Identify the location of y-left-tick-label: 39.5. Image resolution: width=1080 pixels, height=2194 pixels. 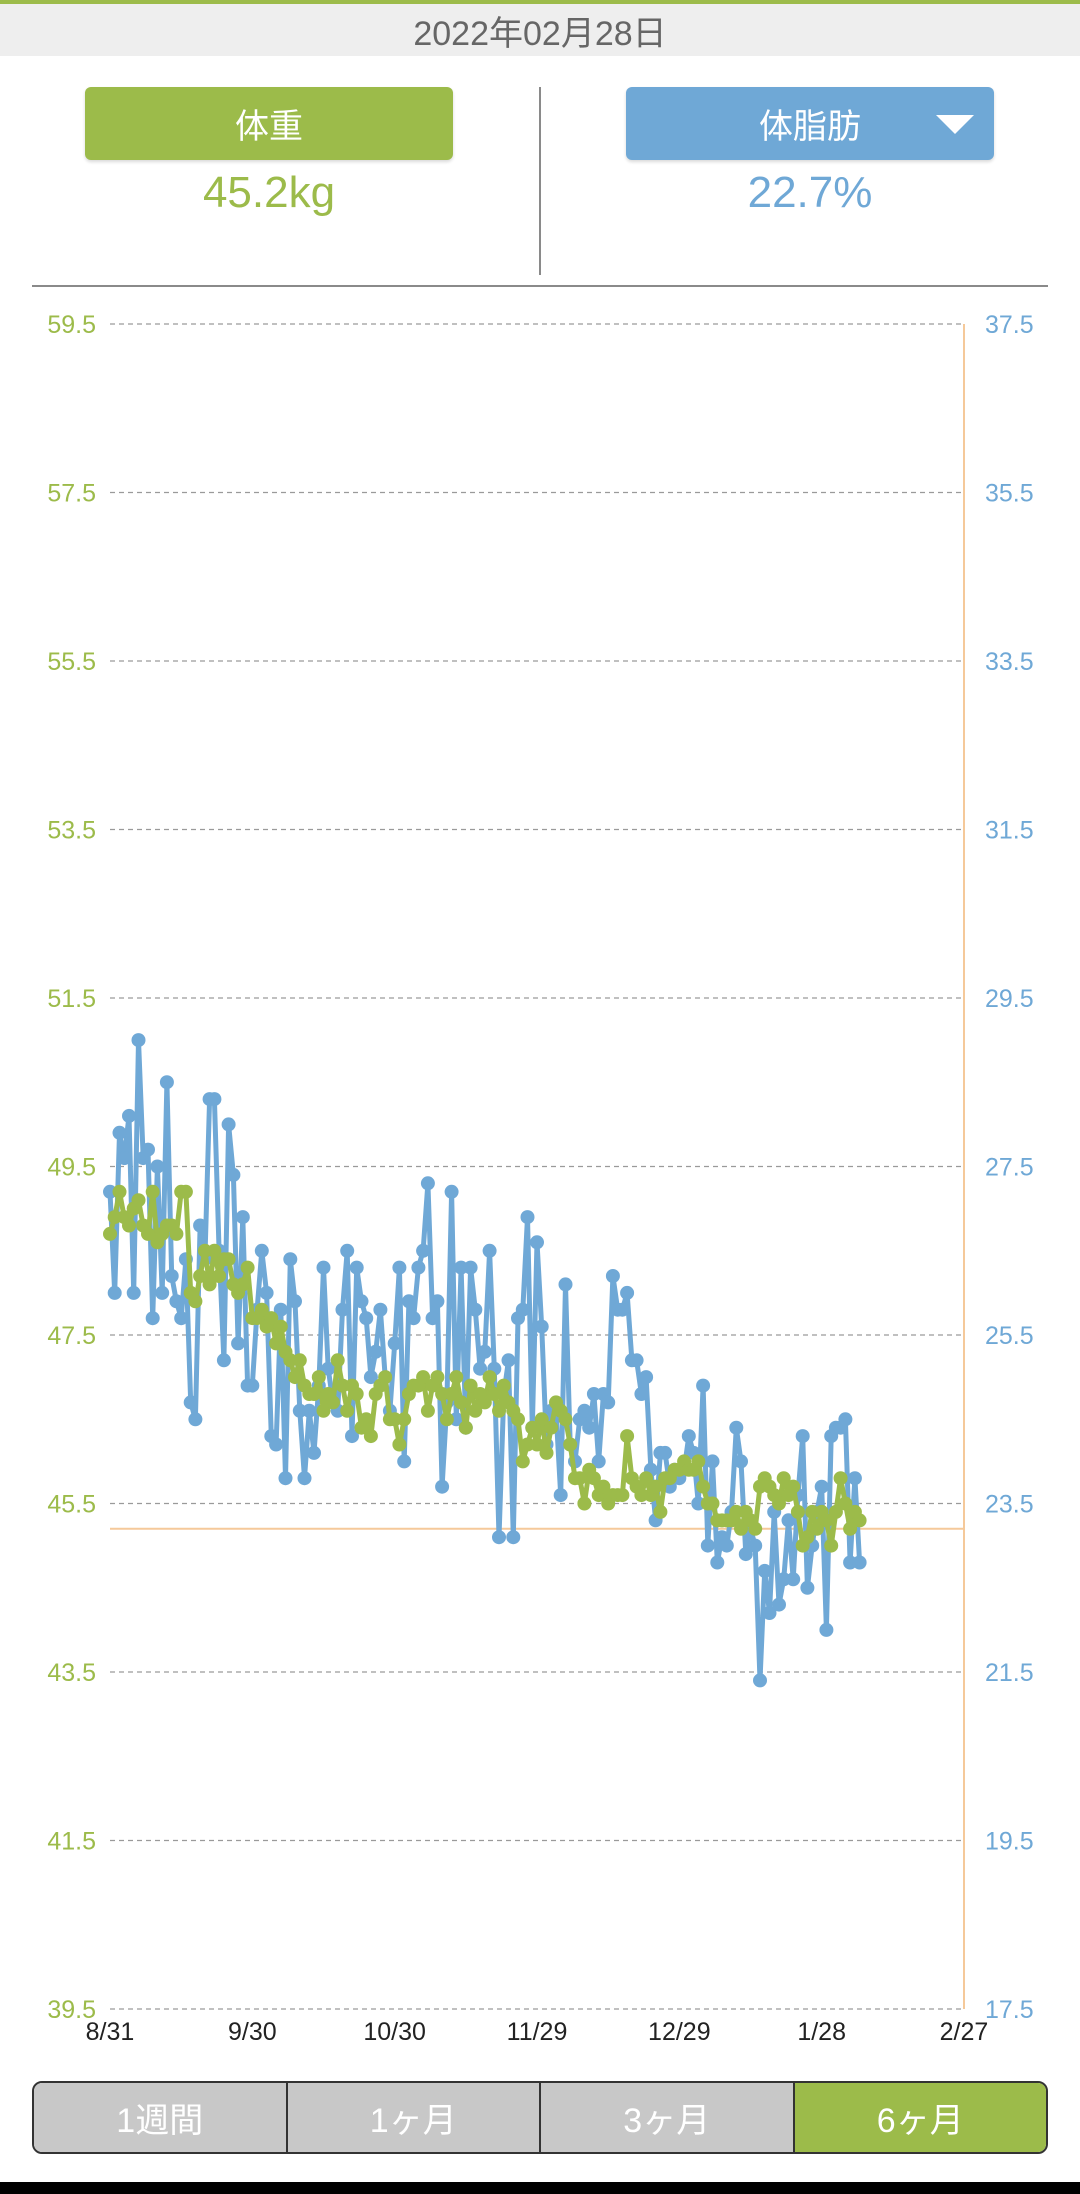
(71, 2010).